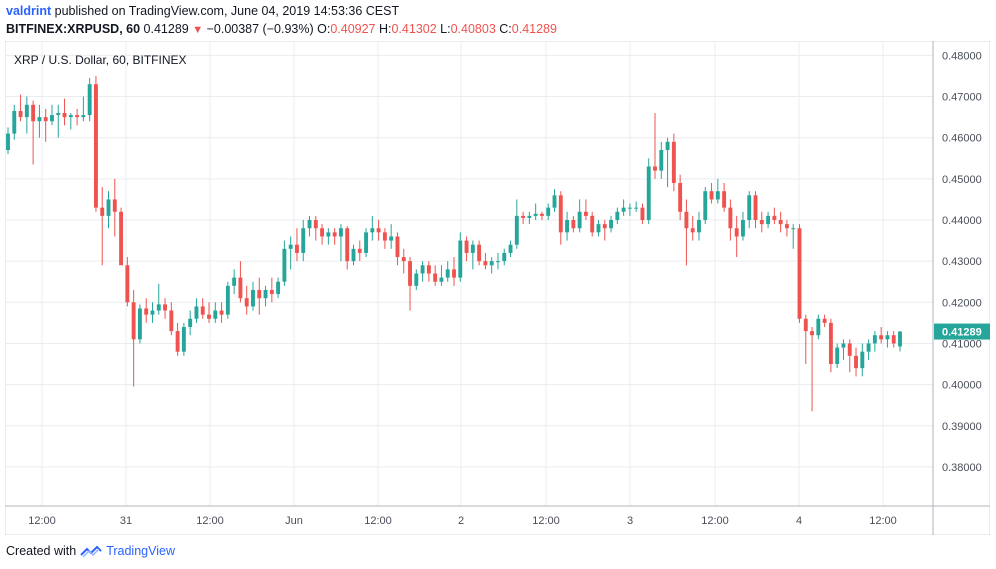  What do you see at coordinates (73, 29) in the screenshot?
I see `symbol-name: BITFINEX:XRPUSD, 60` at bounding box center [73, 29].